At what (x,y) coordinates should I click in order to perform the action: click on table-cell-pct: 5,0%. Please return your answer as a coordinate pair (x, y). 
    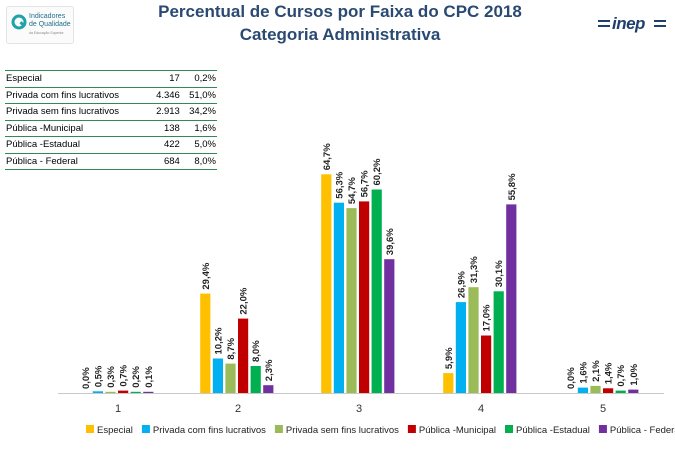
    Looking at the image, I should click on (198, 144).